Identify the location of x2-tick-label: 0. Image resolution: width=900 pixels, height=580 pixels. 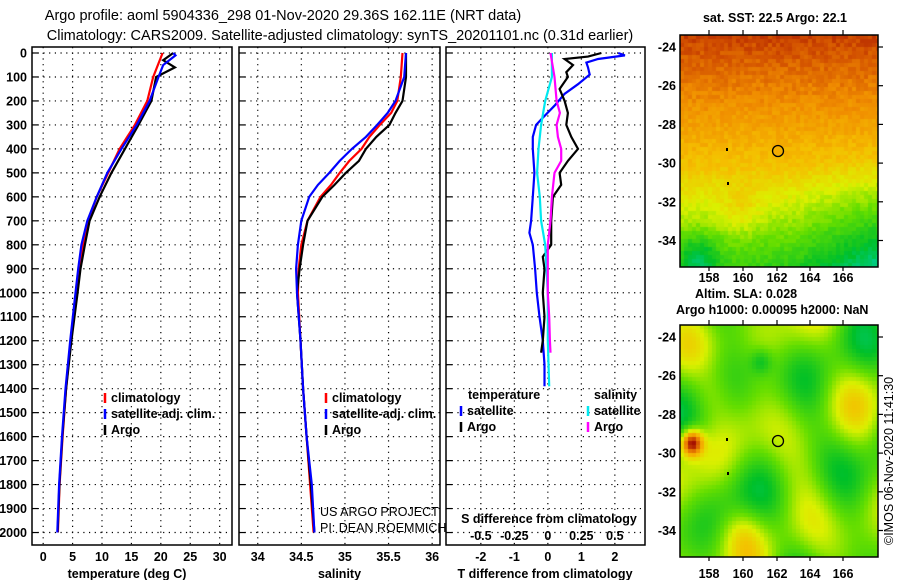
(547, 536).